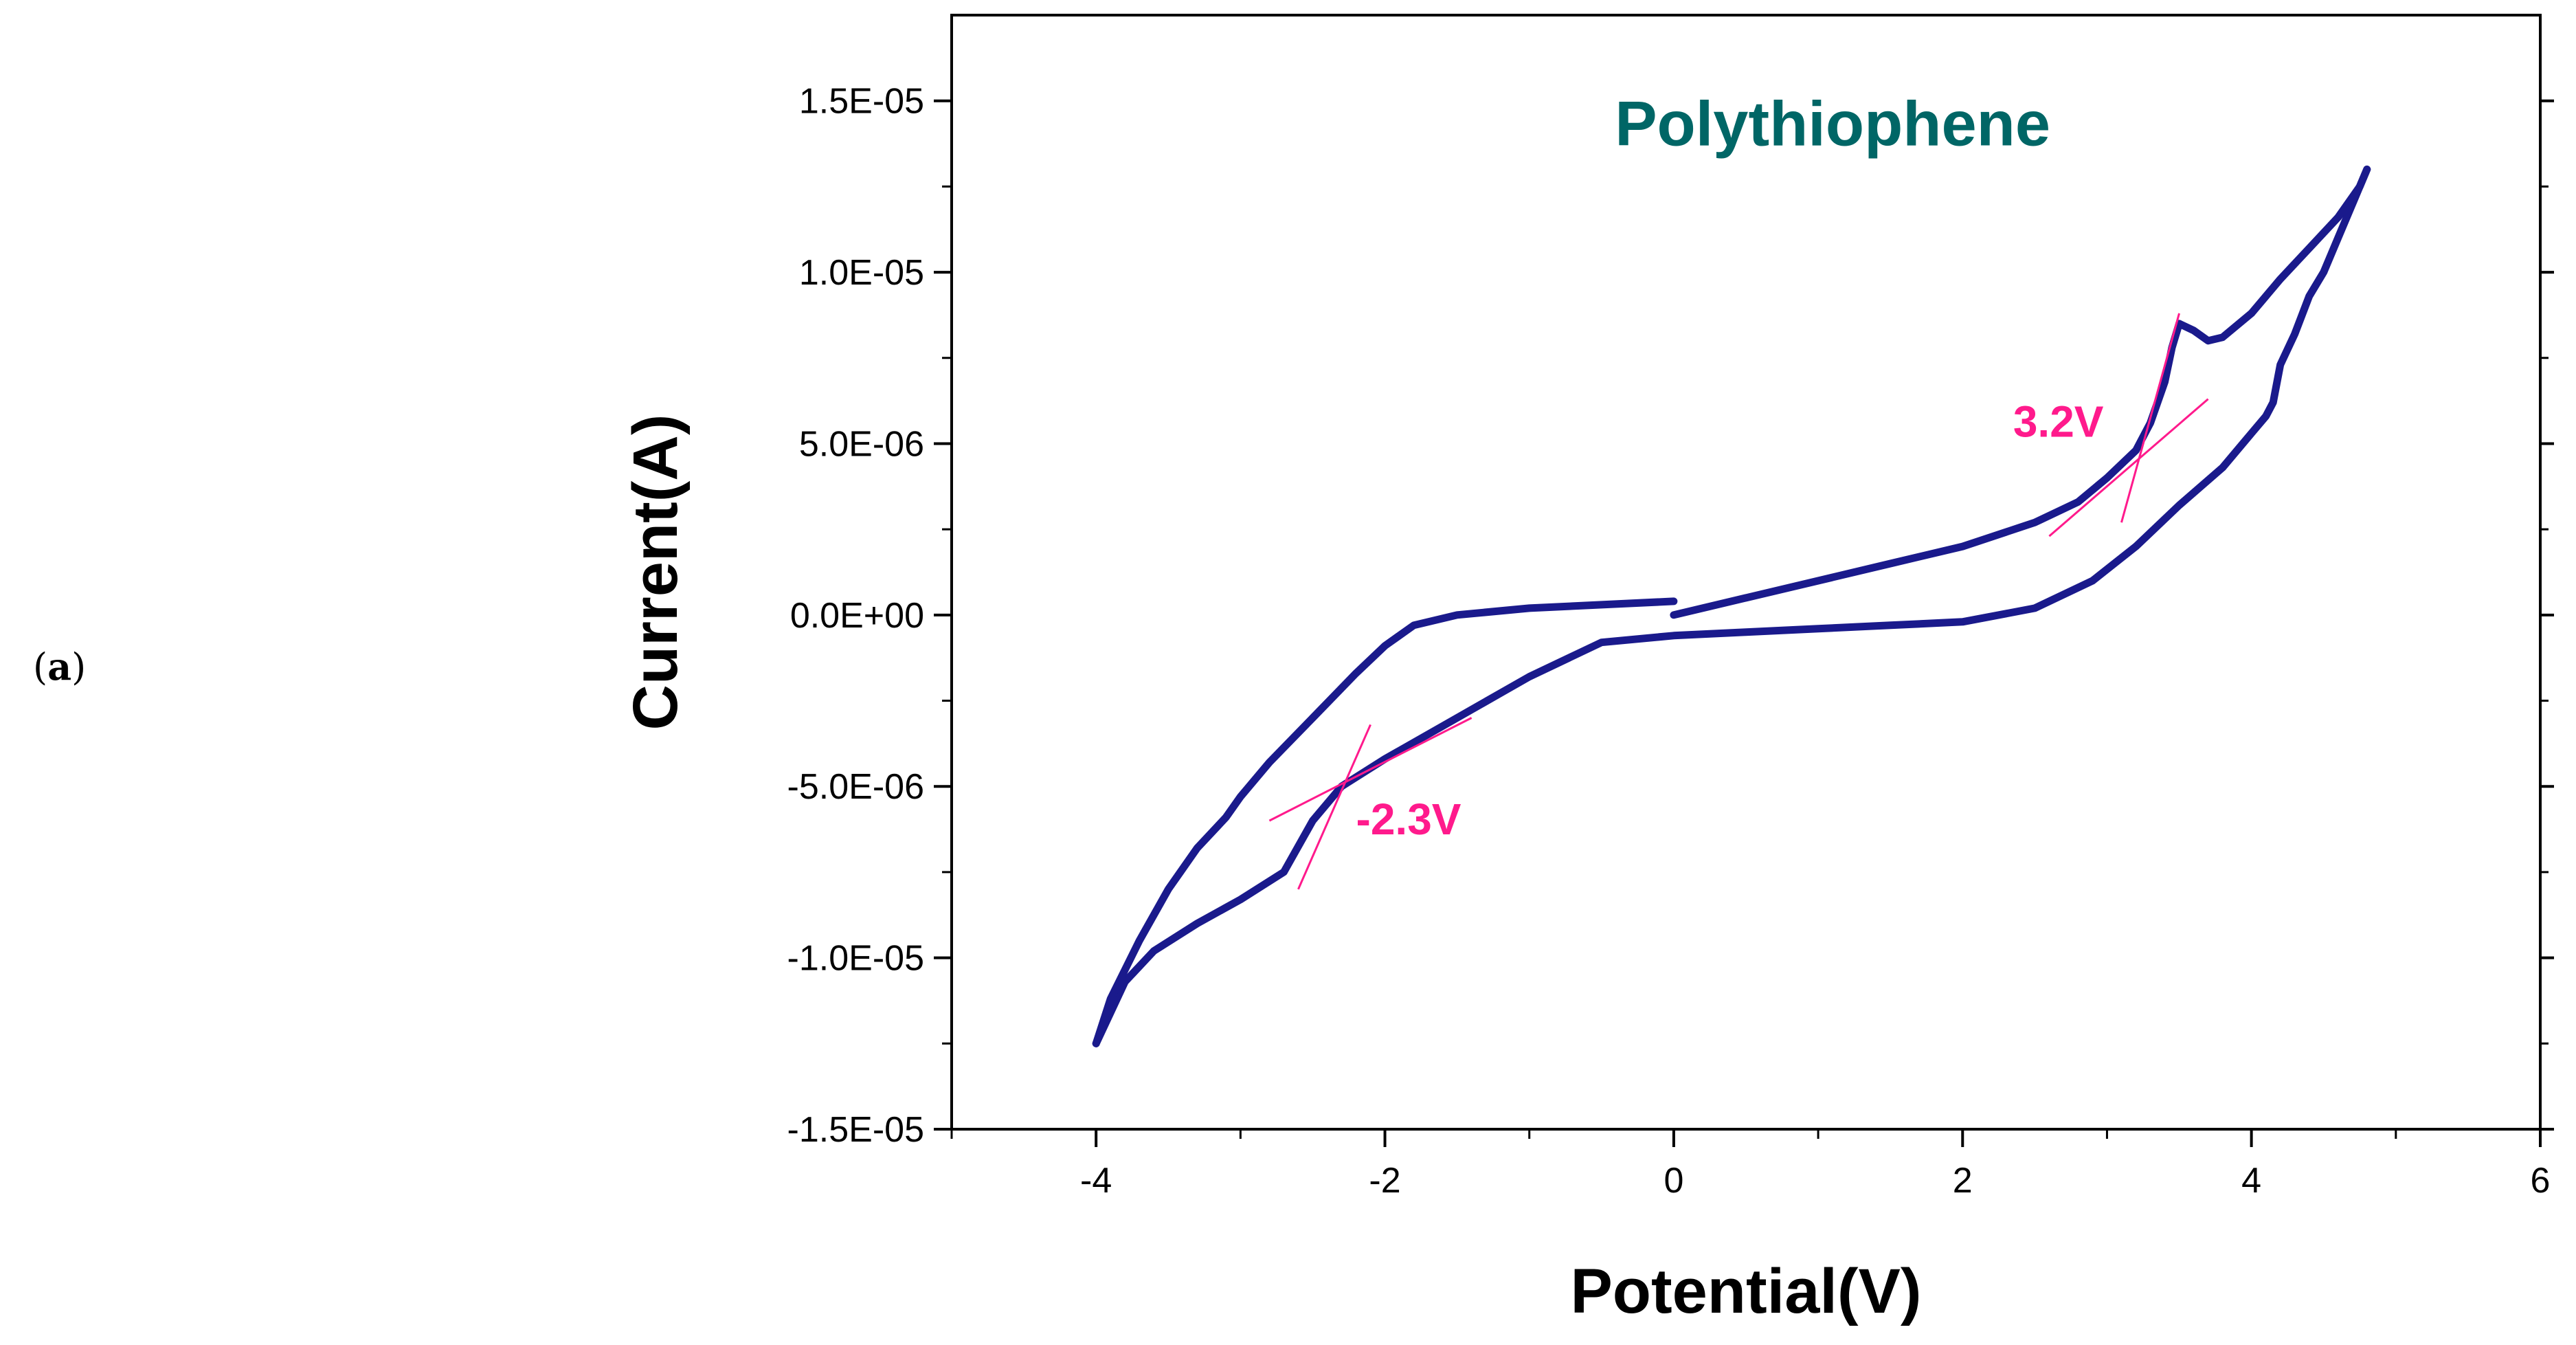 The width and height of the screenshot is (2576, 1345). I want to click on y-tick-label: 1.0E-05, so click(861, 273).